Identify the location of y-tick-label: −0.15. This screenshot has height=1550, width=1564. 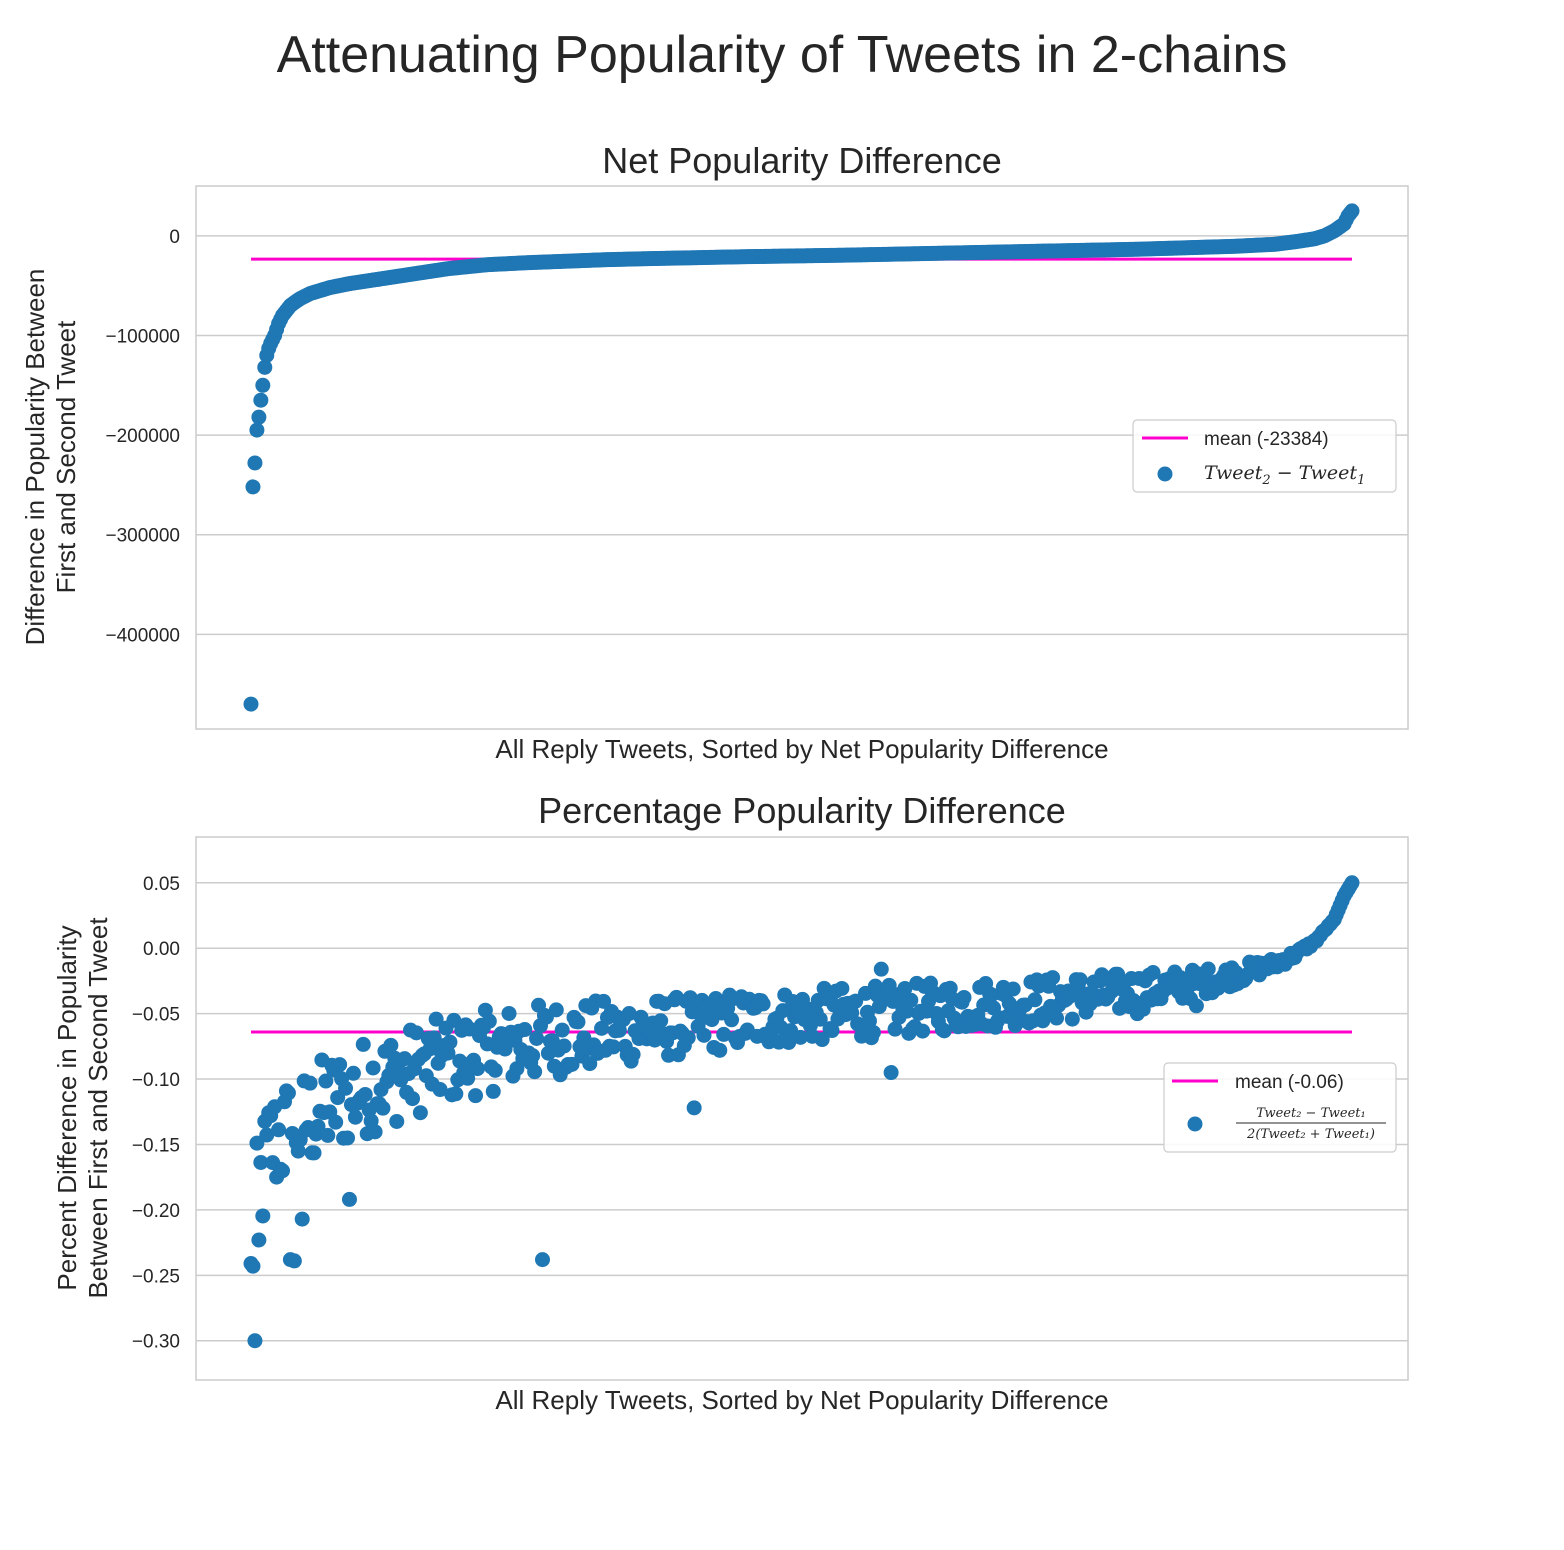
(156, 1145).